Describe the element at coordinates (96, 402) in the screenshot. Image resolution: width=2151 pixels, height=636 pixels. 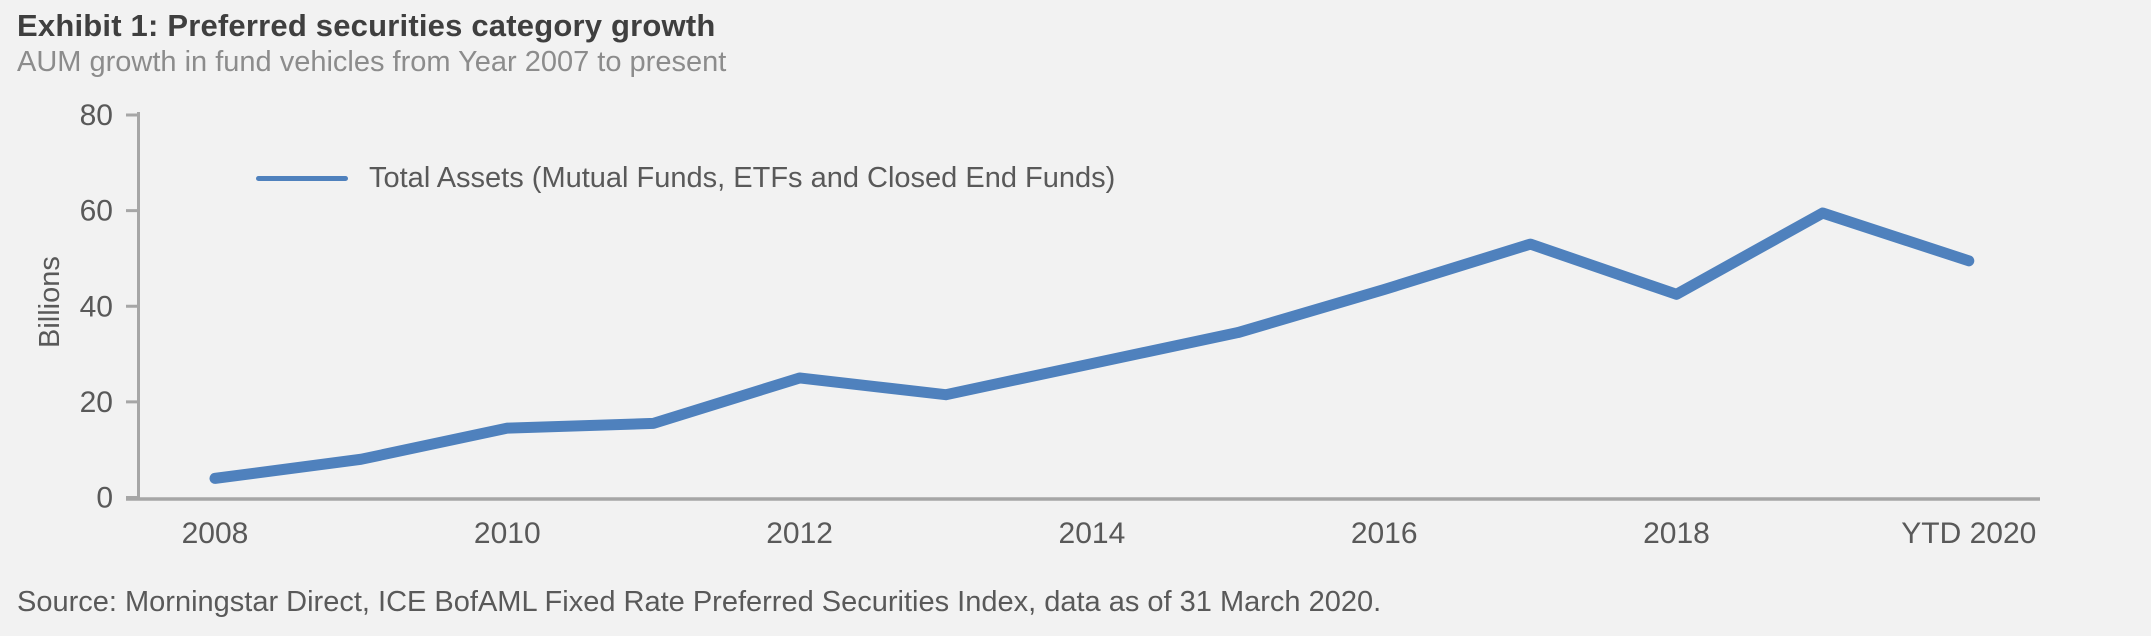
I see `y-tick-label: 20` at that location.